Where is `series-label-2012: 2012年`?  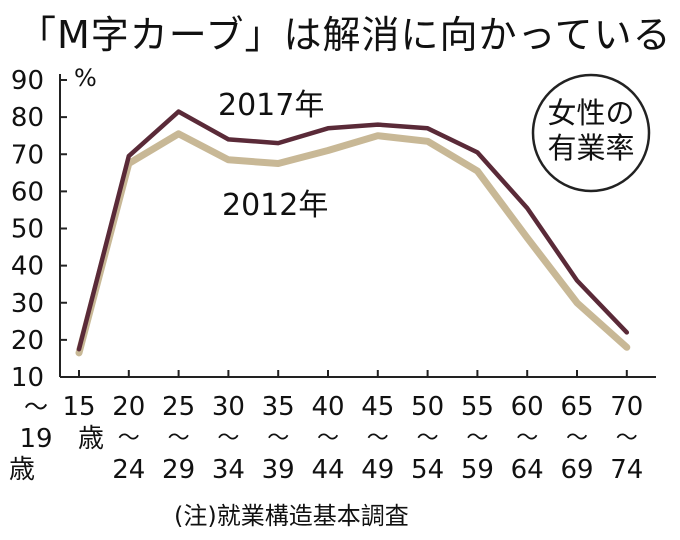
series-label-2012: 2012年 is located at coordinates (275, 205).